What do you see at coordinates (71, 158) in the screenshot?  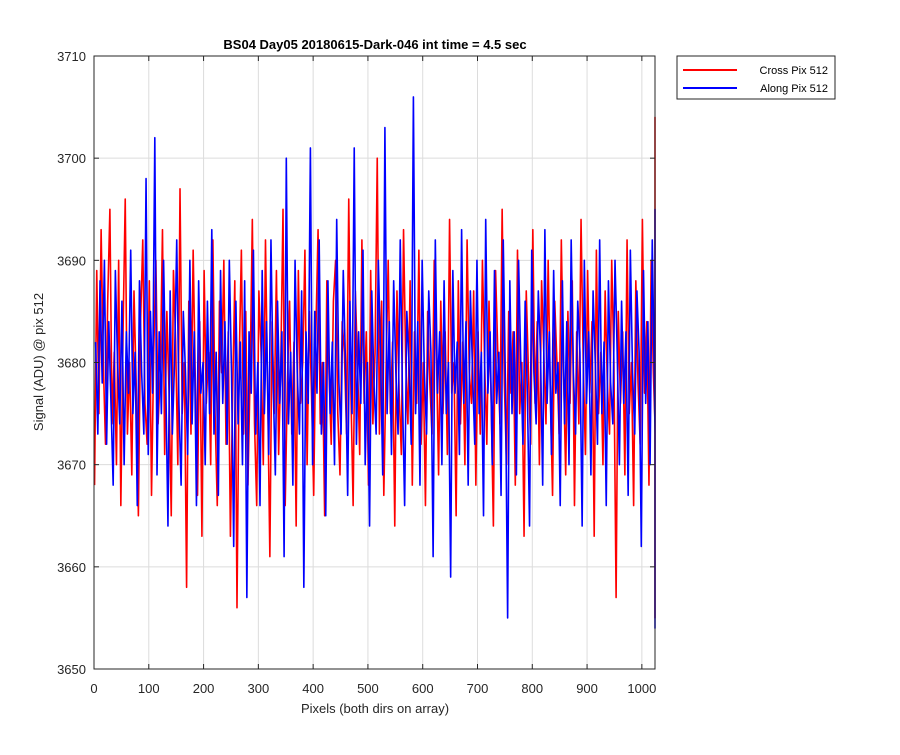 I see `y-tick-label: 3700` at bounding box center [71, 158].